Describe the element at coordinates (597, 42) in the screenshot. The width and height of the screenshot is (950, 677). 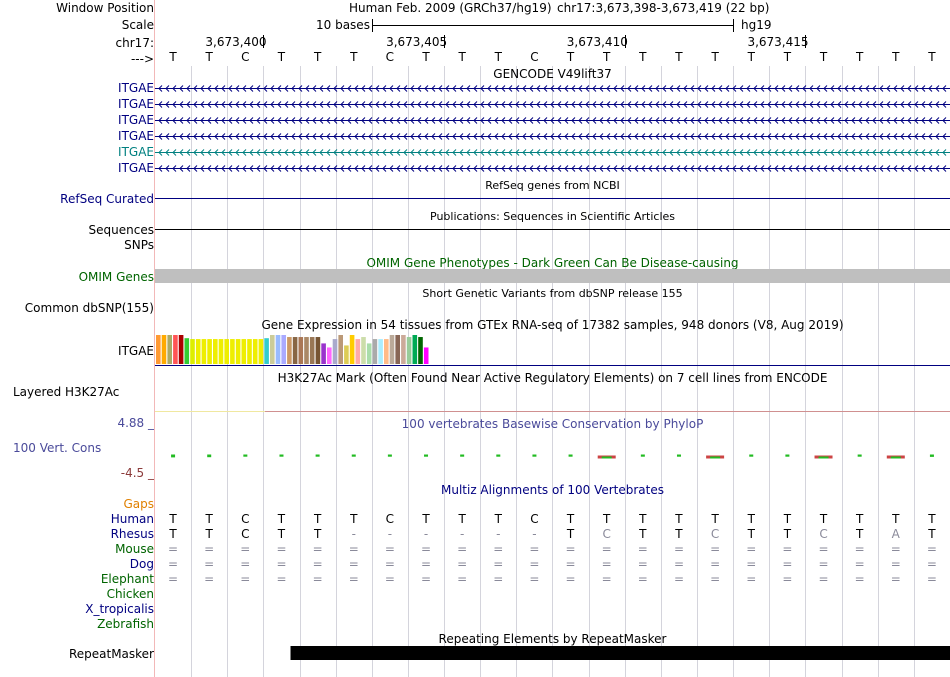
I see `ruler-tick-label: 3,673,410` at that location.